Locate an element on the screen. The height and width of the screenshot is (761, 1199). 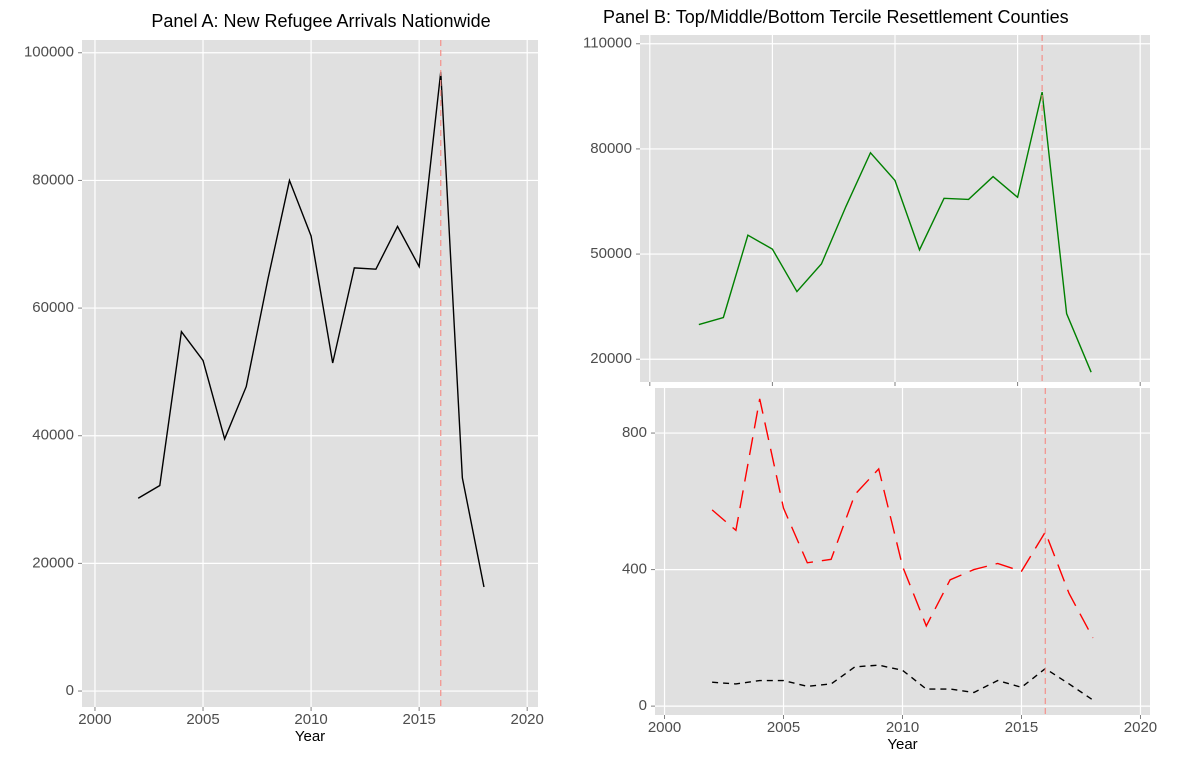
y-tick-label: 50000 is located at coordinates (611, 253).